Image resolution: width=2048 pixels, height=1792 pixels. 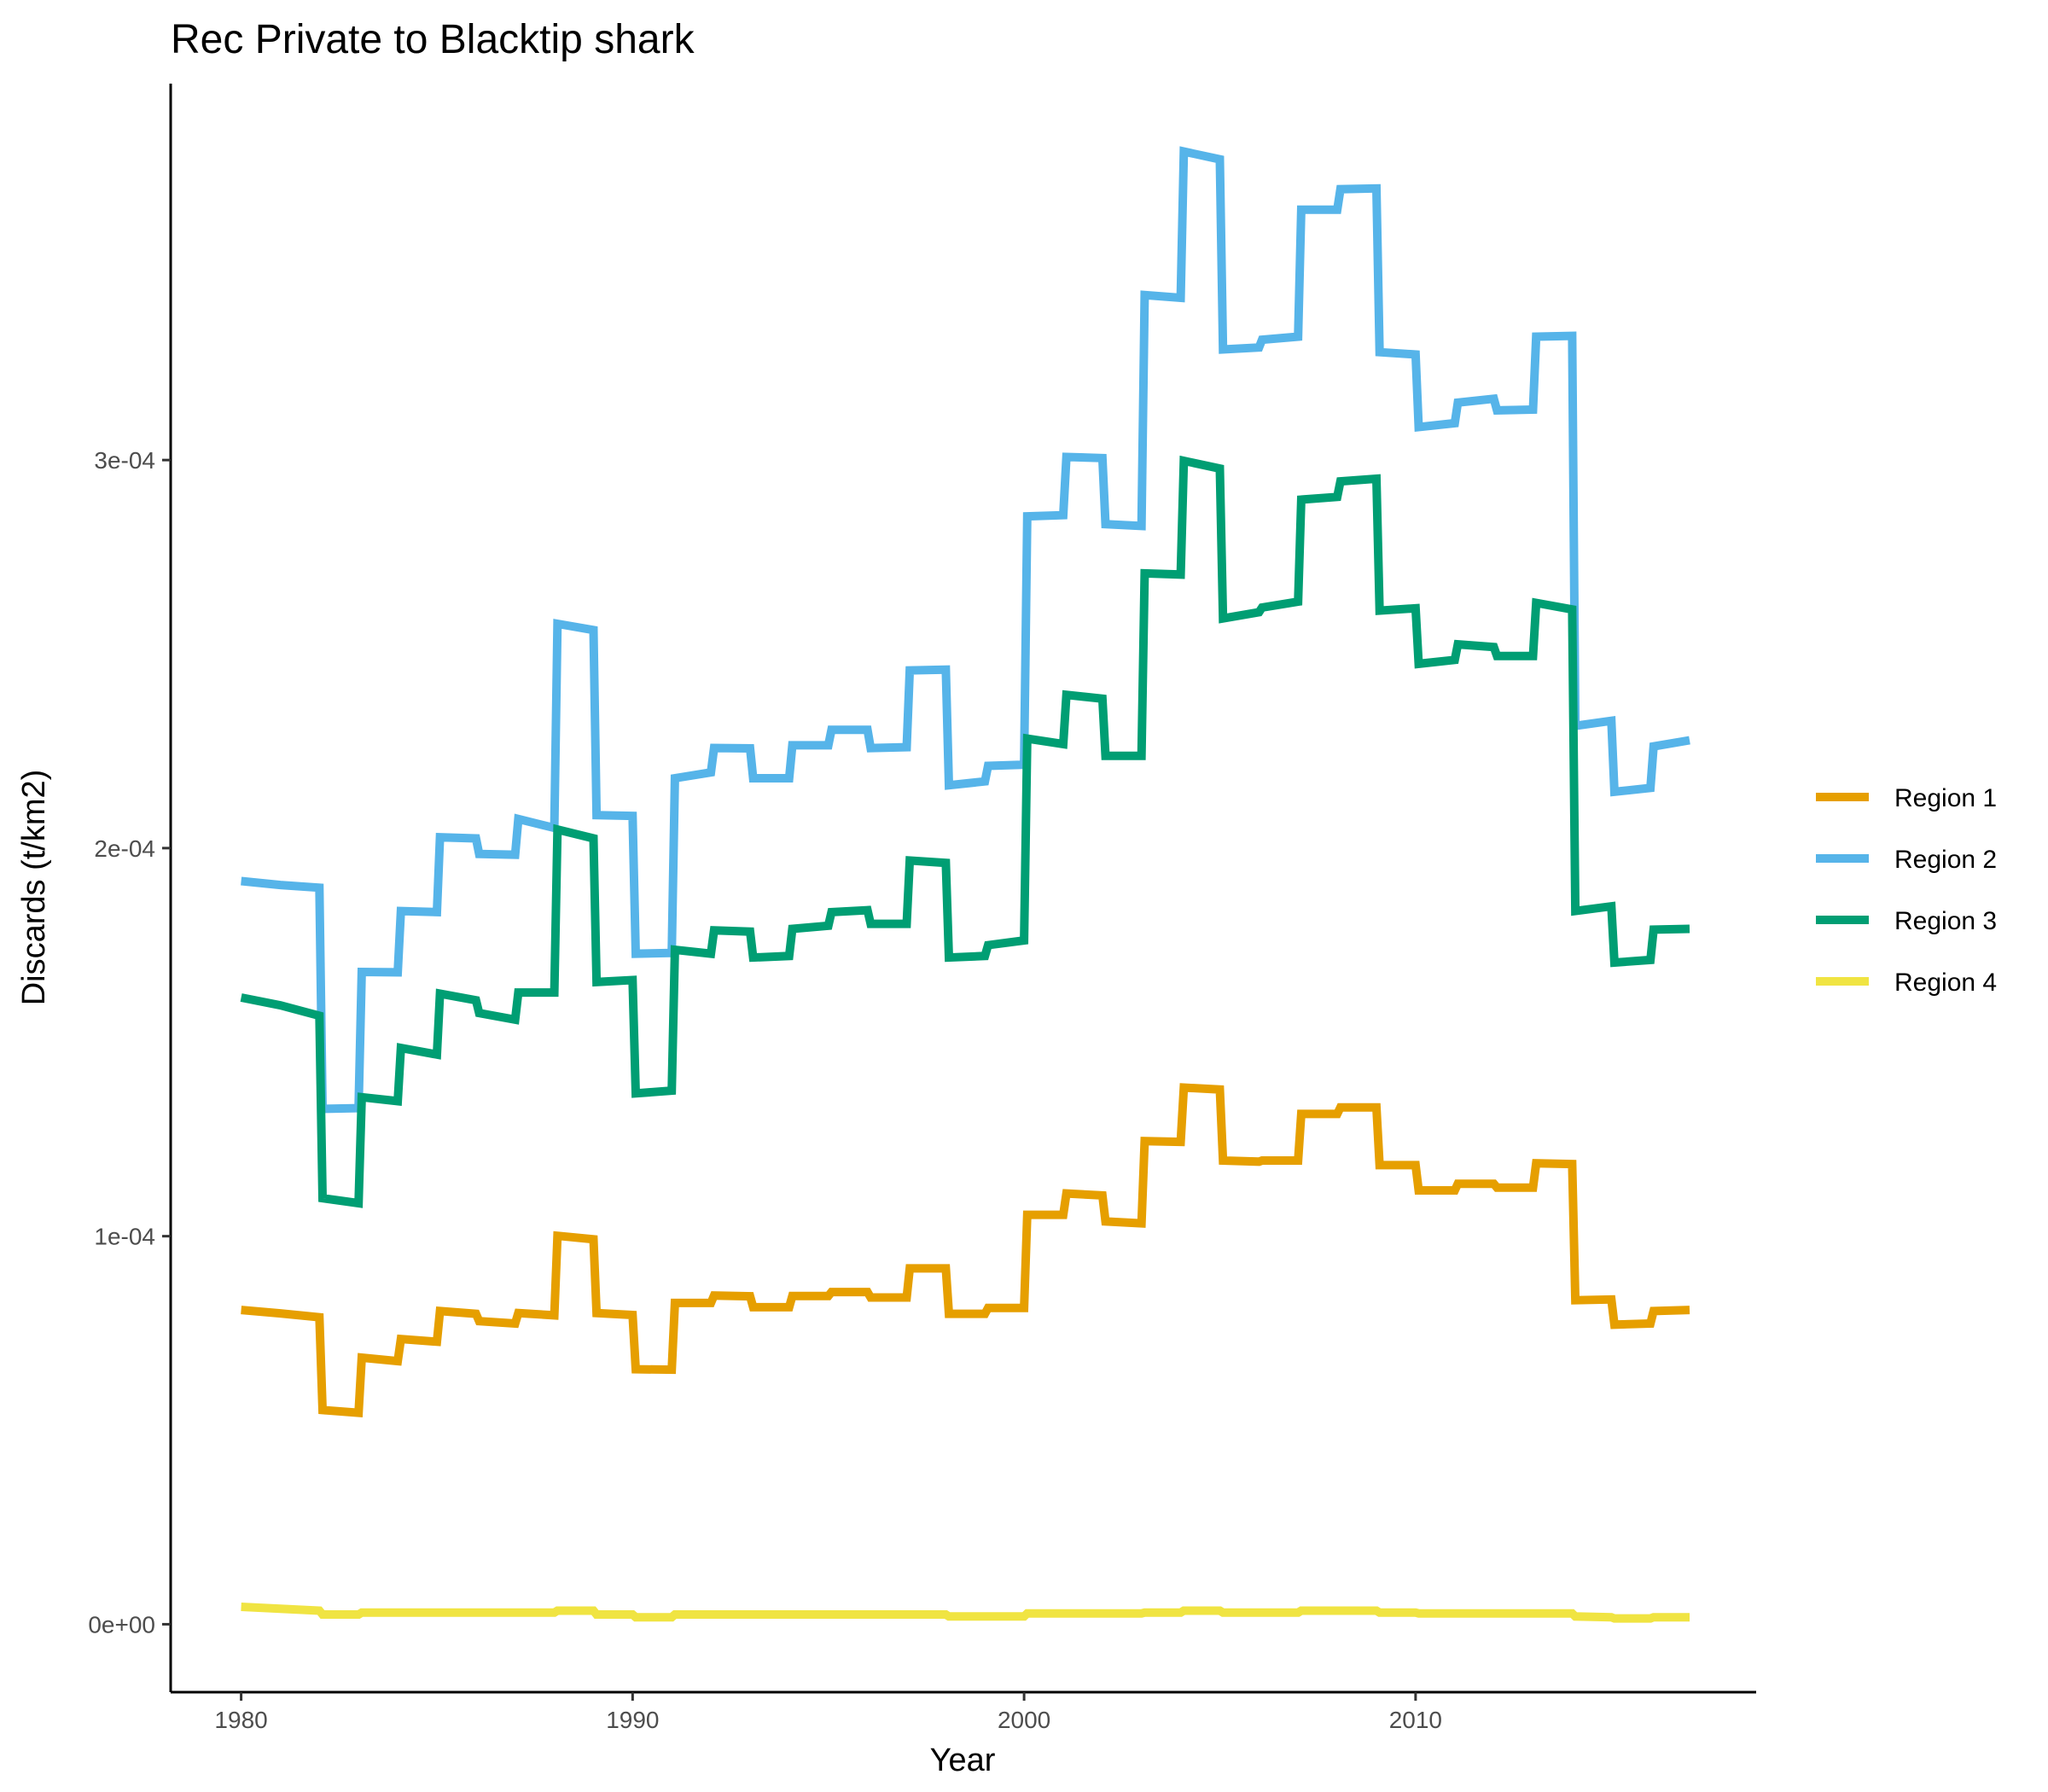 I want to click on y-tick-label: 2e-04, so click(x=125, y=848).